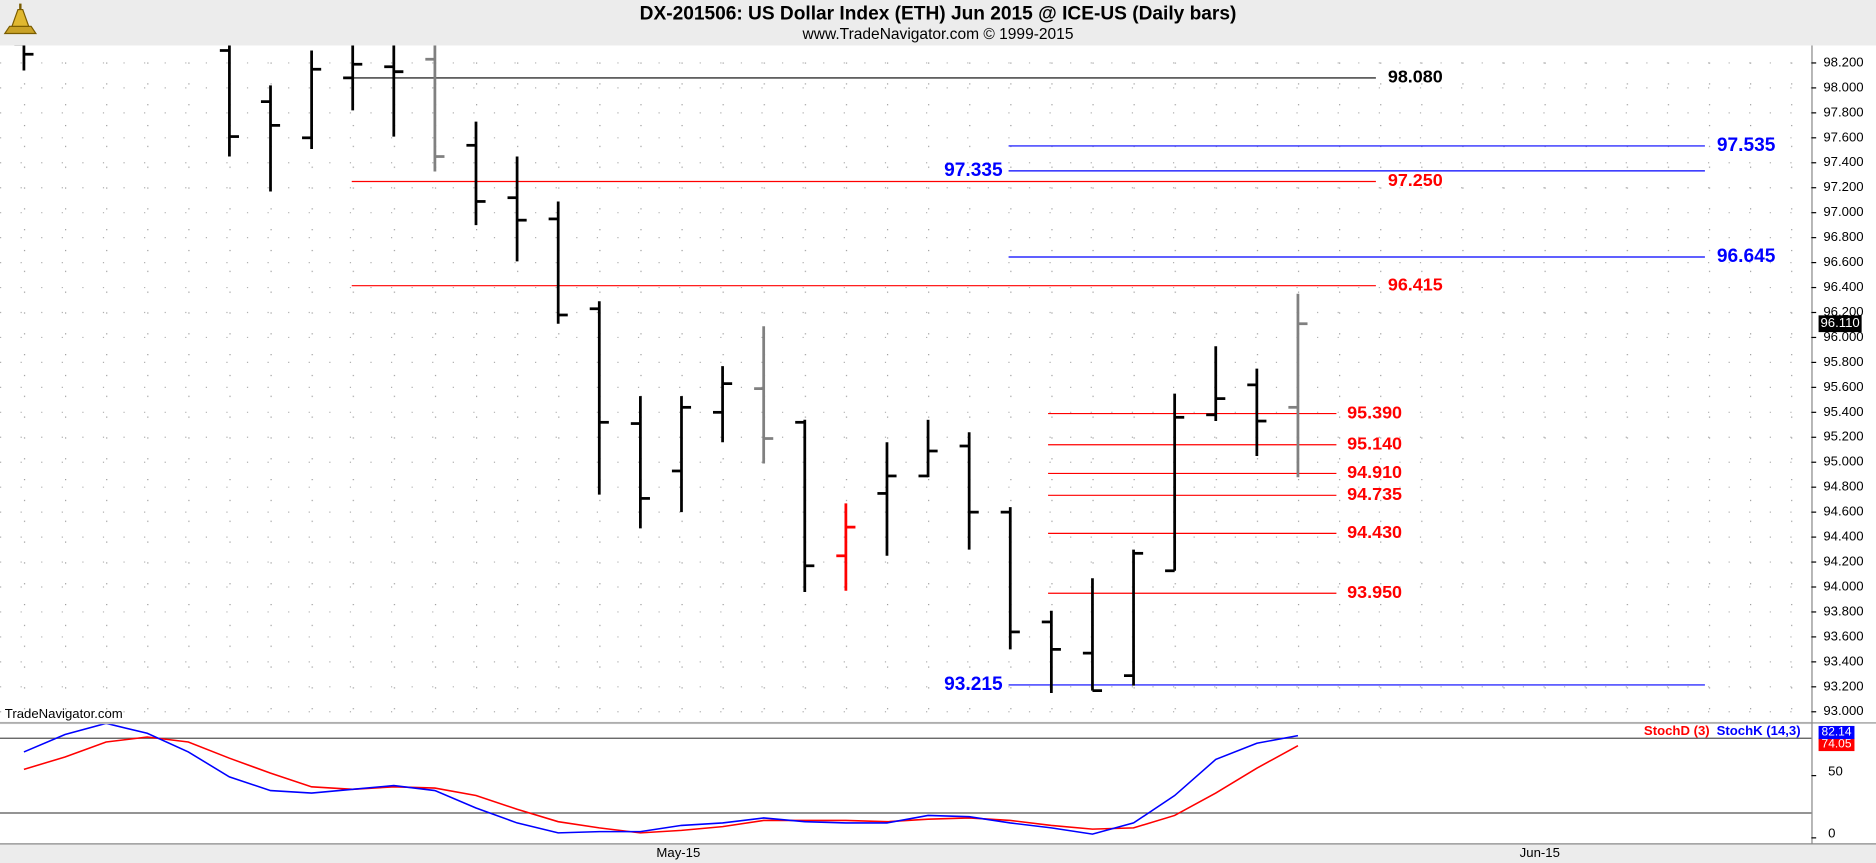 Image resolution: width=1876 pixels, height=863 pixels. What do you see at coordinates (1843, 685) in the screenshot?
I see `y-tick-label: 93.200` at bounding box center [1843, 685].